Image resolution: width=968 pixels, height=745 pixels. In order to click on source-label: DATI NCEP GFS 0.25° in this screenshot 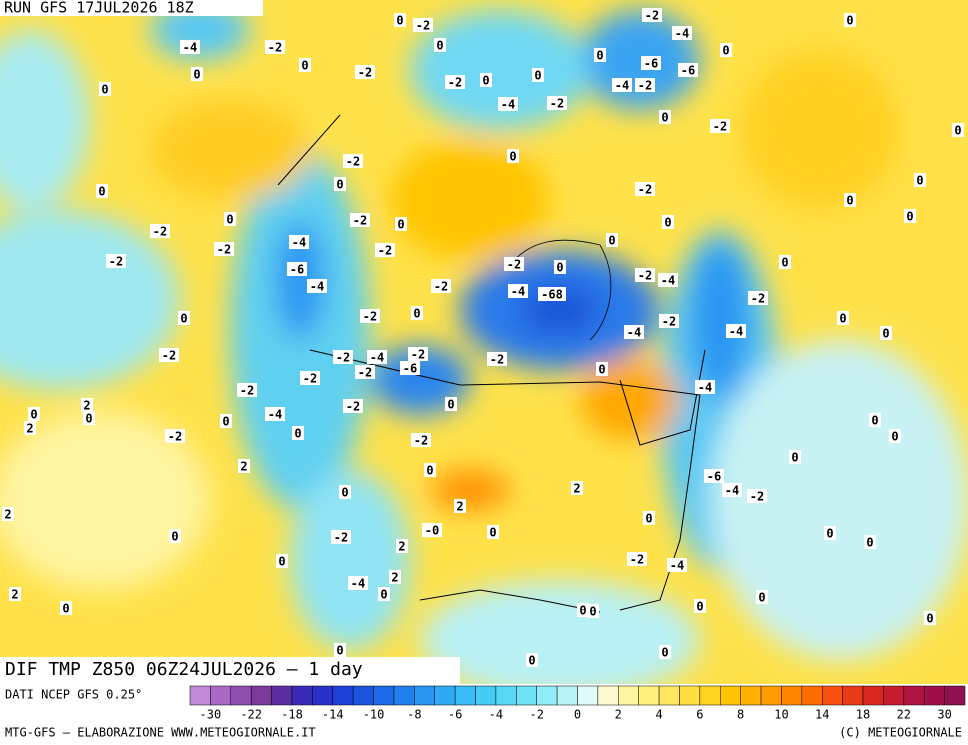, I will do `click(73, 695)`.